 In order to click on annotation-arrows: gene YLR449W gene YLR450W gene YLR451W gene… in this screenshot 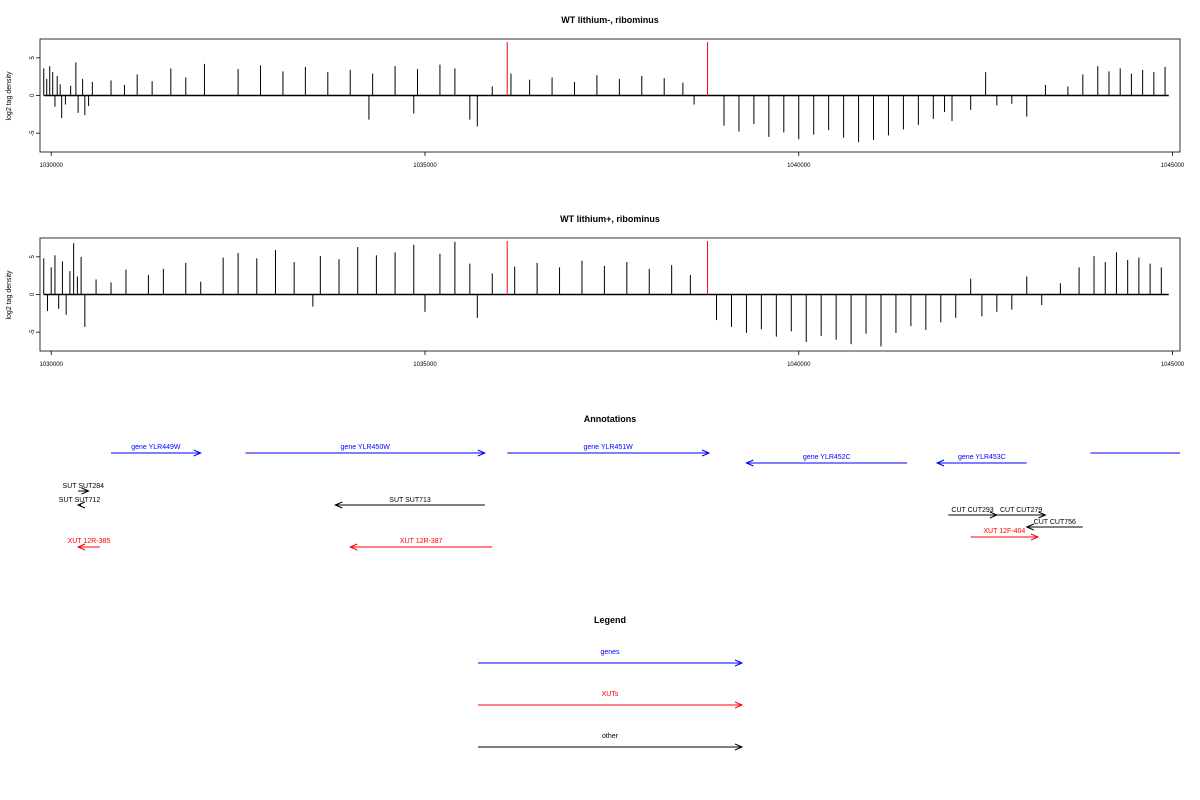, I will do `click(619, 497)`.